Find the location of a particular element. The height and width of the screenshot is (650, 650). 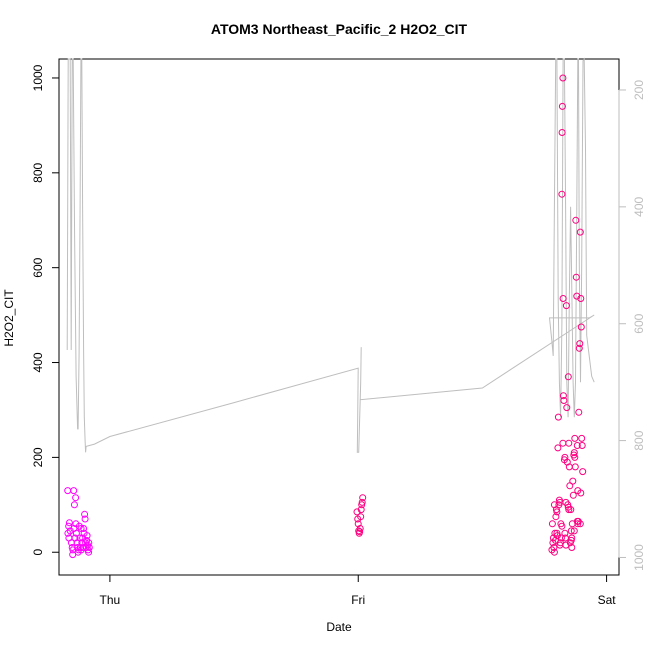

y2-tick-label: 800 is located at coordinates (639, 440).